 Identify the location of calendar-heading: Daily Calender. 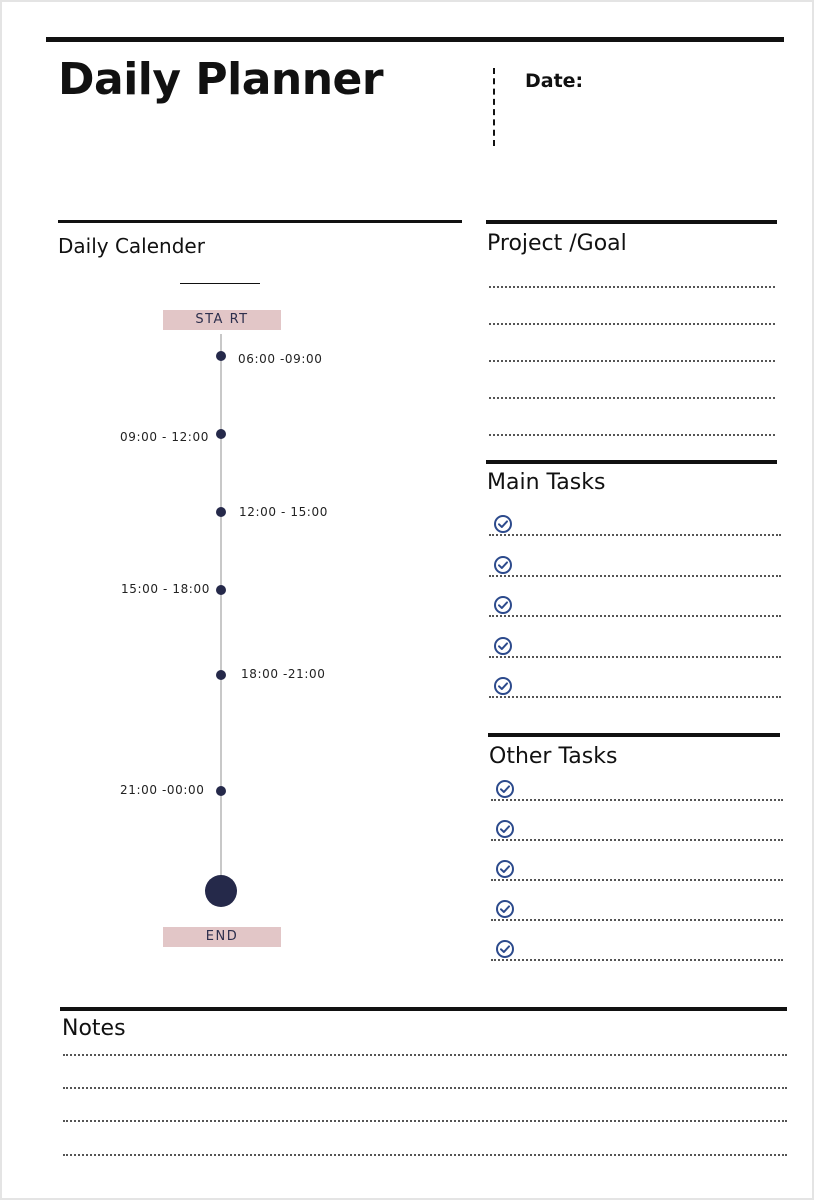
(131, 246).